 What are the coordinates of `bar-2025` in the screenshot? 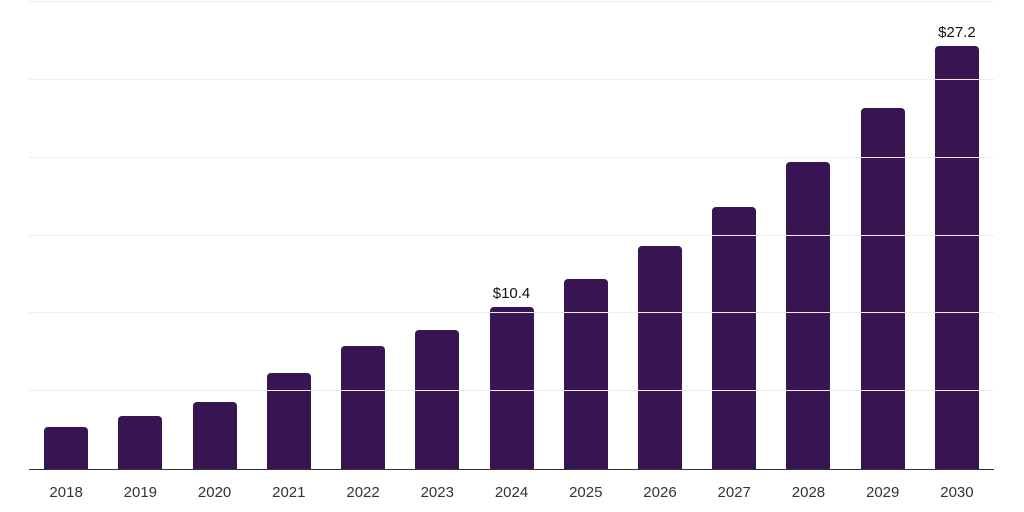 It's located at (585, 374).